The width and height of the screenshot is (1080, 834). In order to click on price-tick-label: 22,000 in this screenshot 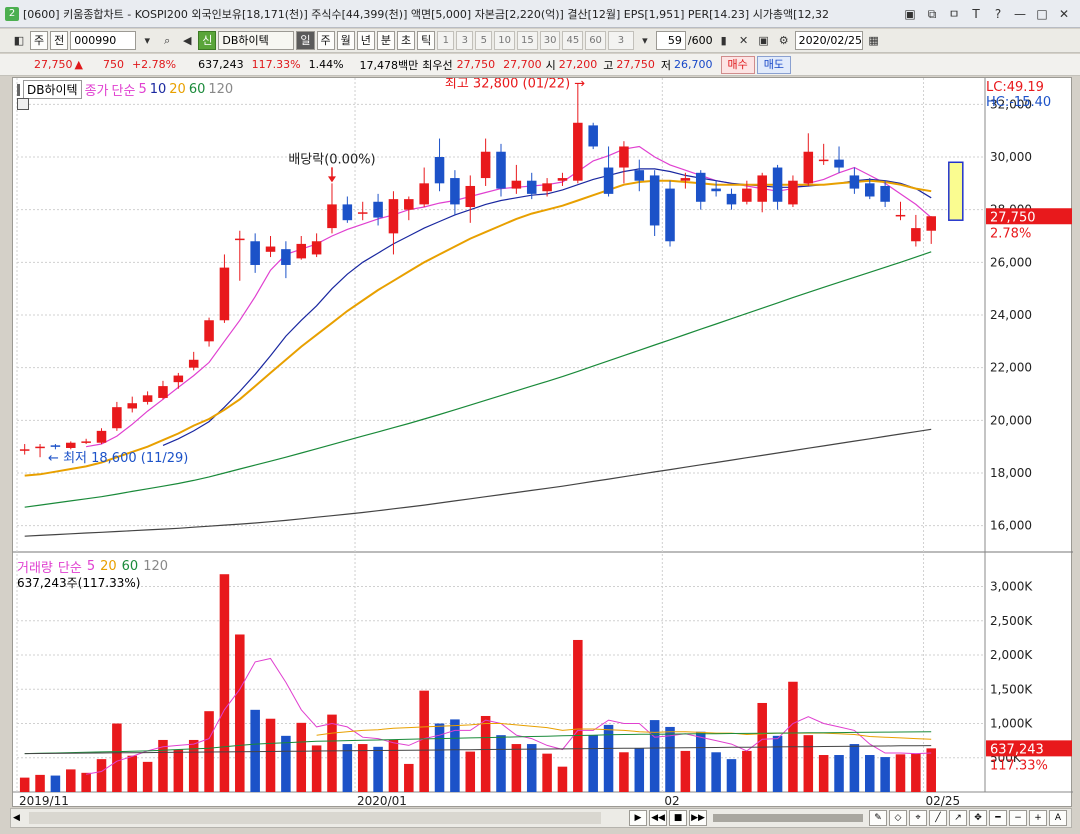, I will do `click(1011, 368)`.